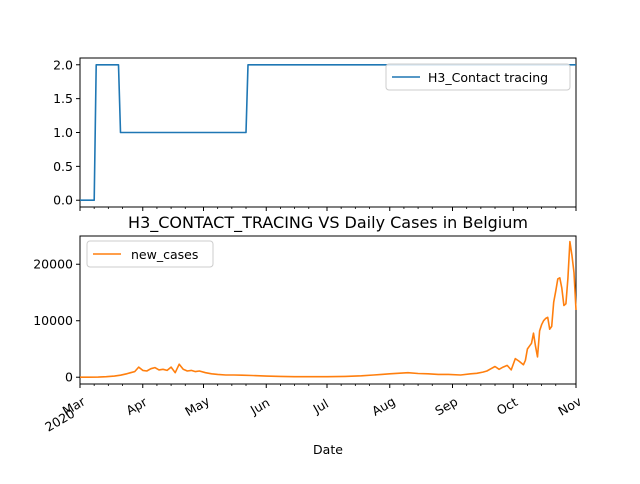  Describe the element at coordinates (63, 132) in the screenshot. I see `y-tick-label: 1.0` at that location.